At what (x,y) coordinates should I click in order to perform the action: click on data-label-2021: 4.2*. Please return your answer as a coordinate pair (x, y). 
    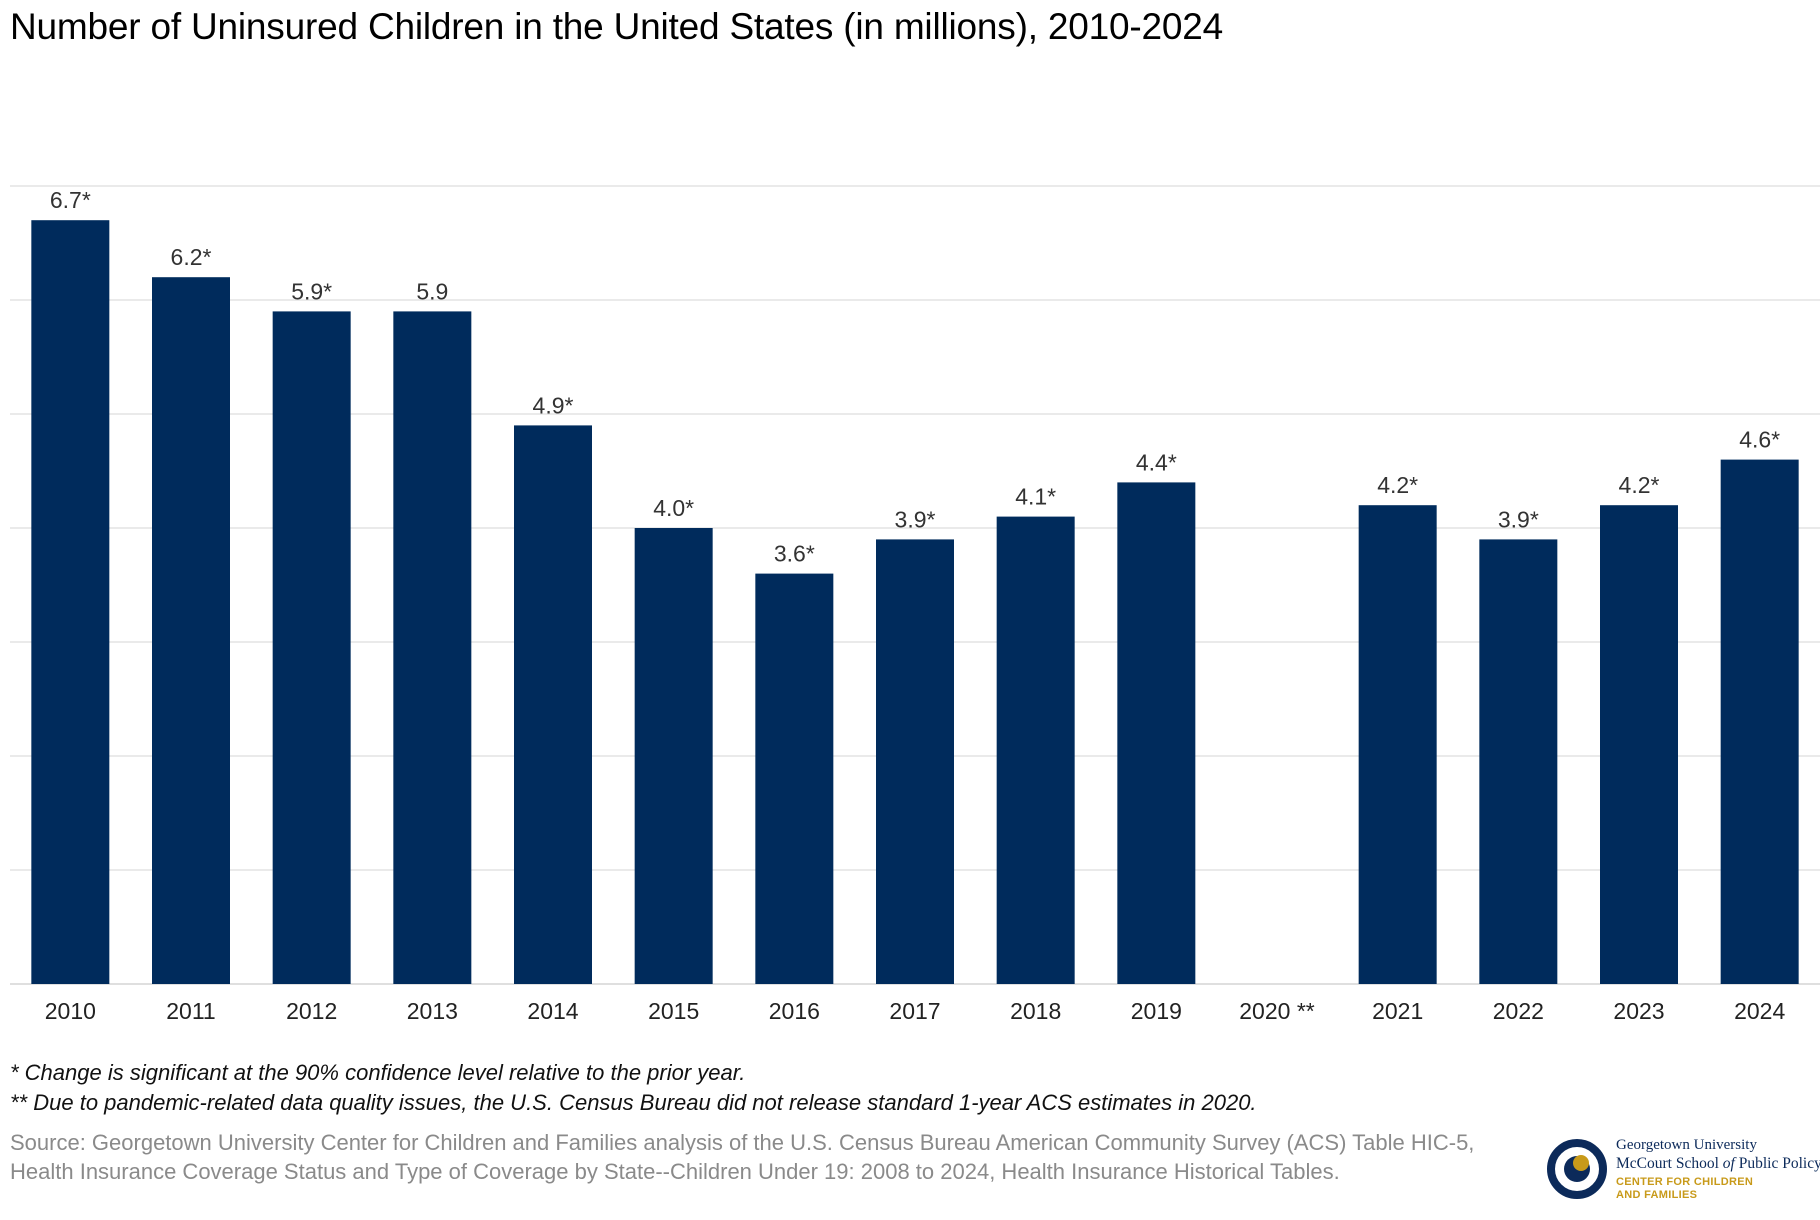
    Looking at the image, I should click on (1397, 485).